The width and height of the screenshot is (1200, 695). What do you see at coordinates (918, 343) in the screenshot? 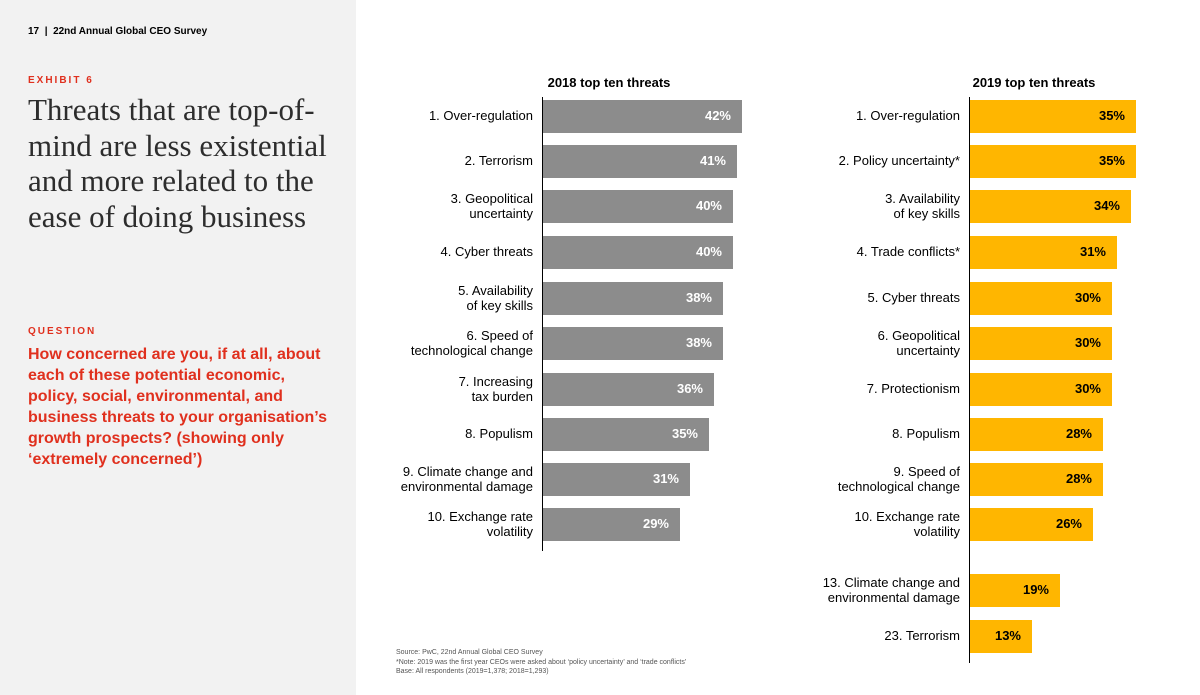
I see `category-label: 6. Geopolitical uncertainty` at bounding box center [918, 343].